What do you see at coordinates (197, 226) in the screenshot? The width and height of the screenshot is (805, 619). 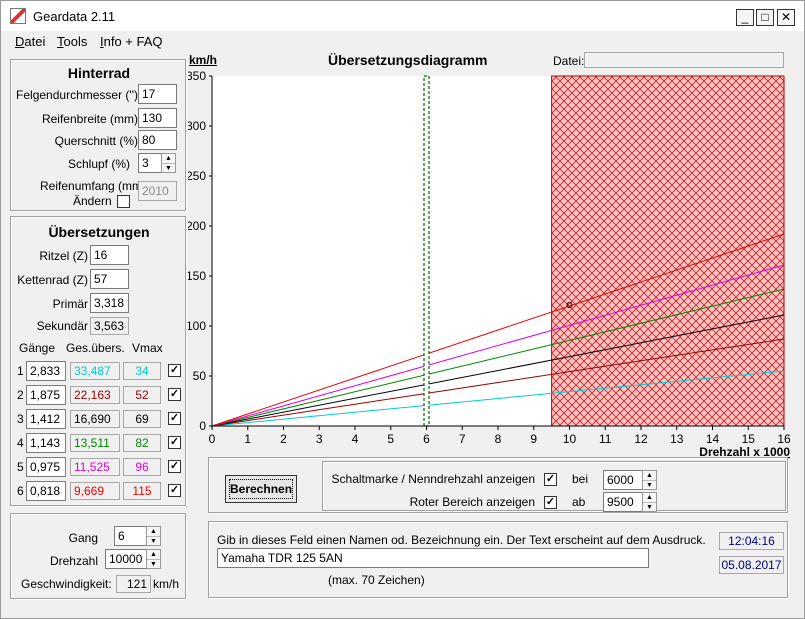 I see `y-tick-label: 200` at bounding box center [197, 226].